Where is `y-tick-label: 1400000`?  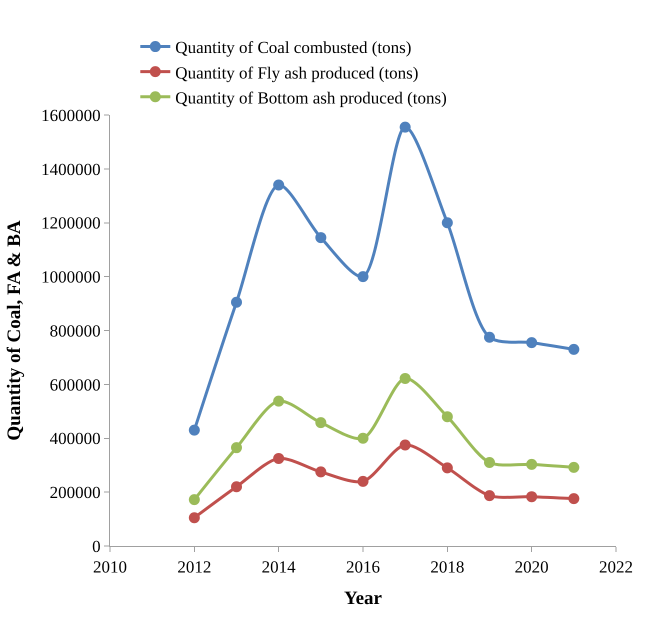
y-tick-label: 1400000 is located at coordinates (71, 169).